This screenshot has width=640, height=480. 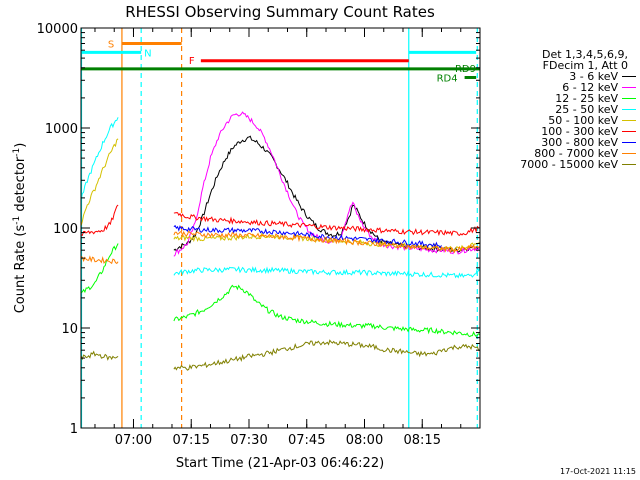 I want to click on legend-item: 800 - 7000 keV, so click(x=560, y=153).